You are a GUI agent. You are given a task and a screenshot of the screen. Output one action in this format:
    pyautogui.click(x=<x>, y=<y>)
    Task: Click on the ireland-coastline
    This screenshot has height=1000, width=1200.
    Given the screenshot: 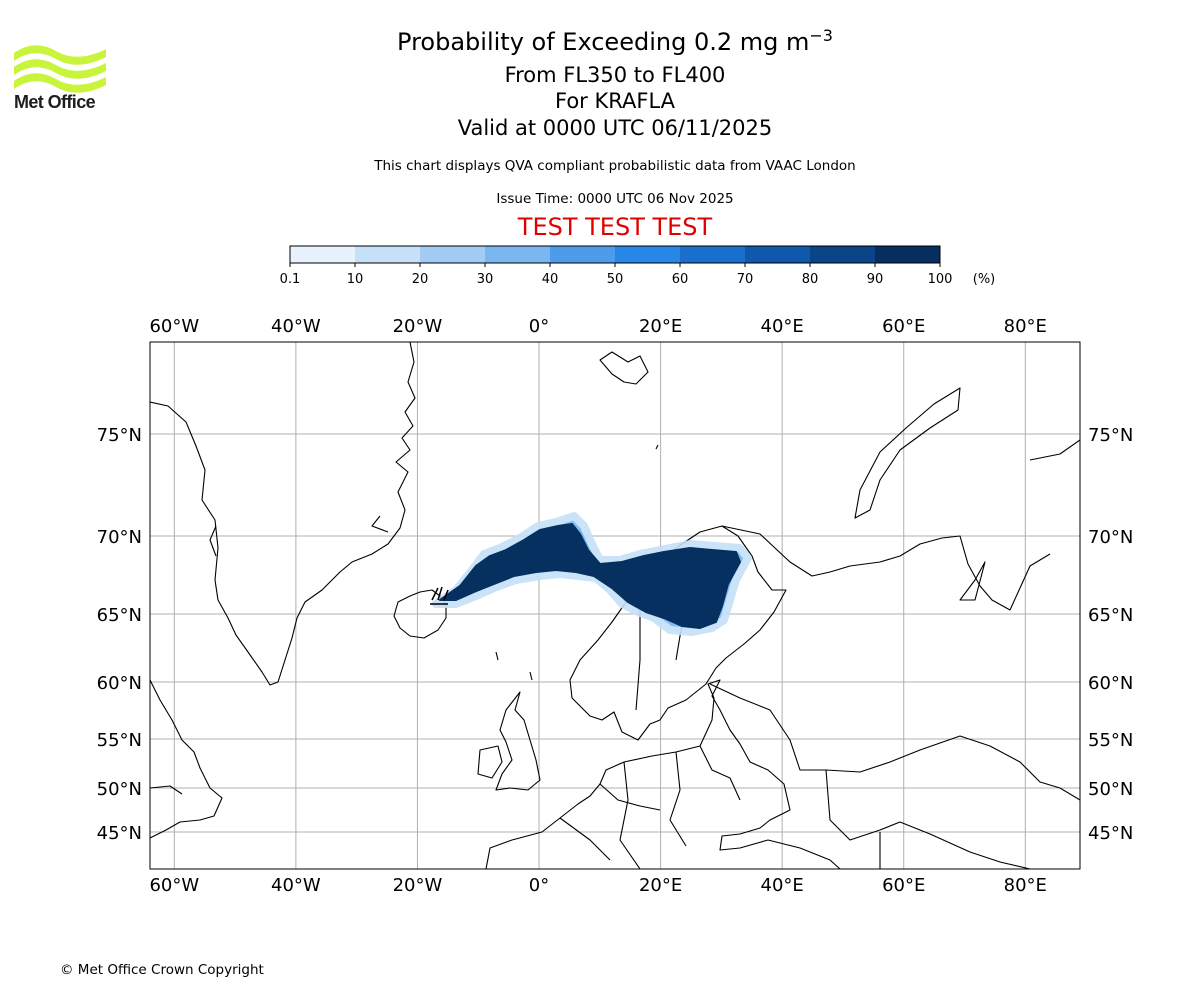 What is the action you would take?
    pyautogui.click(x=490, y=762)
    